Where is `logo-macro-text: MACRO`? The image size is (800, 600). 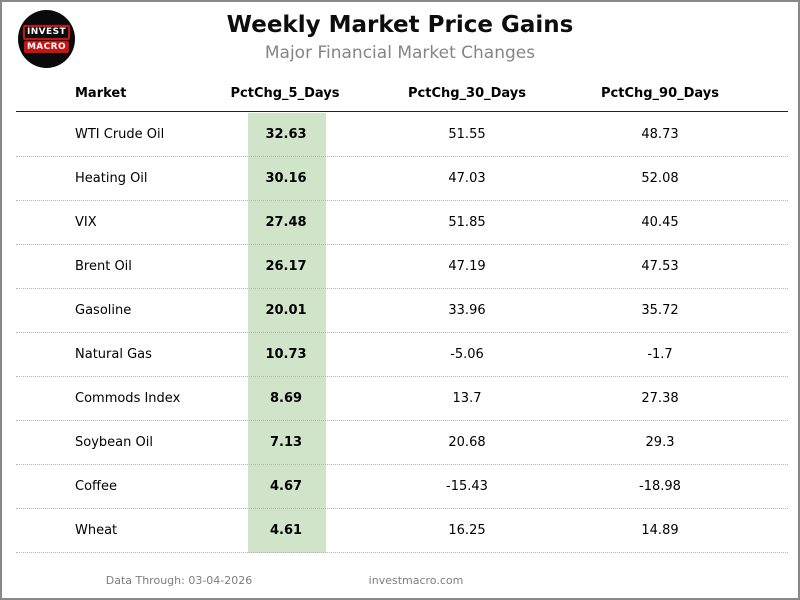
logo-macro-text: MACRO is located at coordinates (46, 47).